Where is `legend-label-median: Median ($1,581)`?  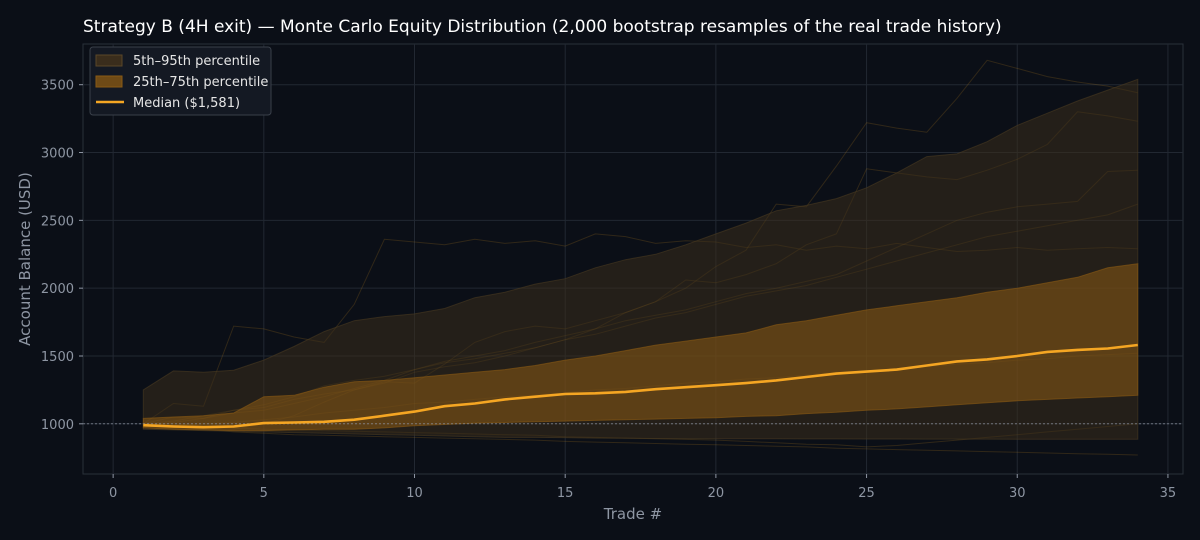 legend-label-median: Median ($1,581) is located at coordinates (186, 103).